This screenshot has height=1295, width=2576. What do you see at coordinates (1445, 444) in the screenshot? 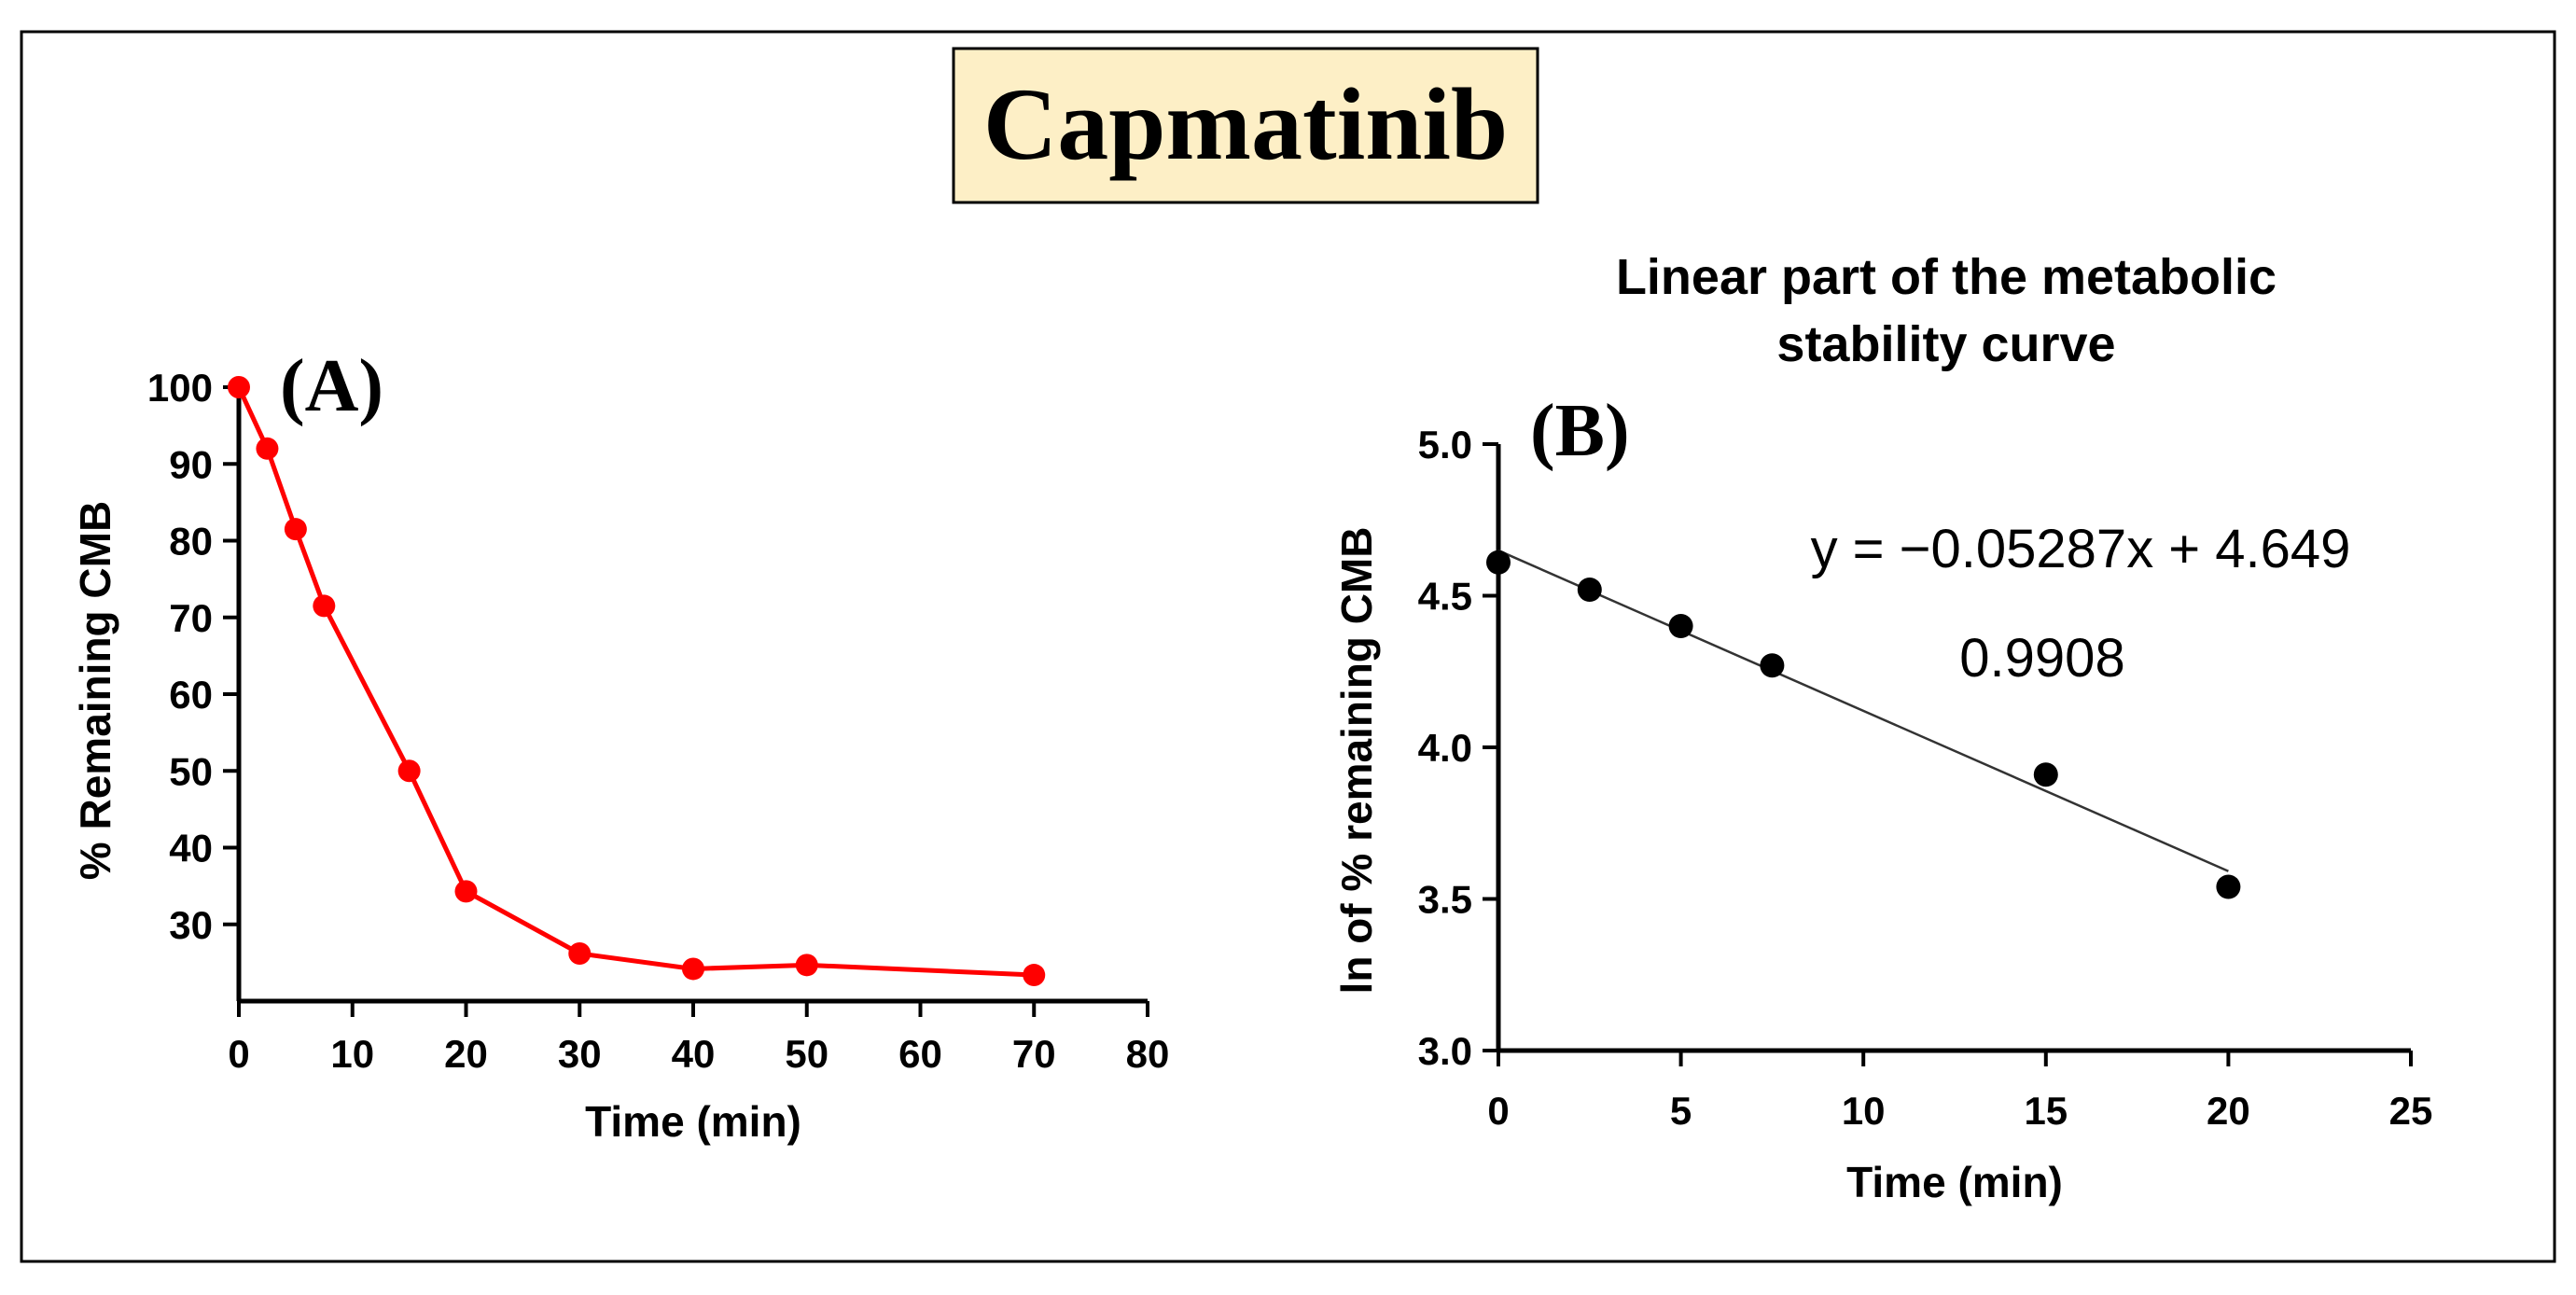
I see `panel-b-y-tick-label: 5.0` at bounding box center [1445, 444].